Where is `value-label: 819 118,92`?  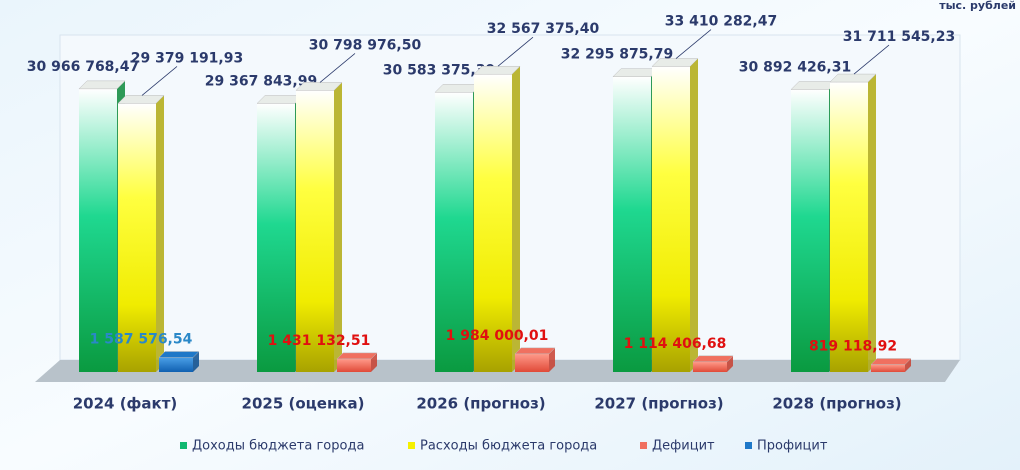
value-label: 819 118,92 is located at coordinates (853, 347).